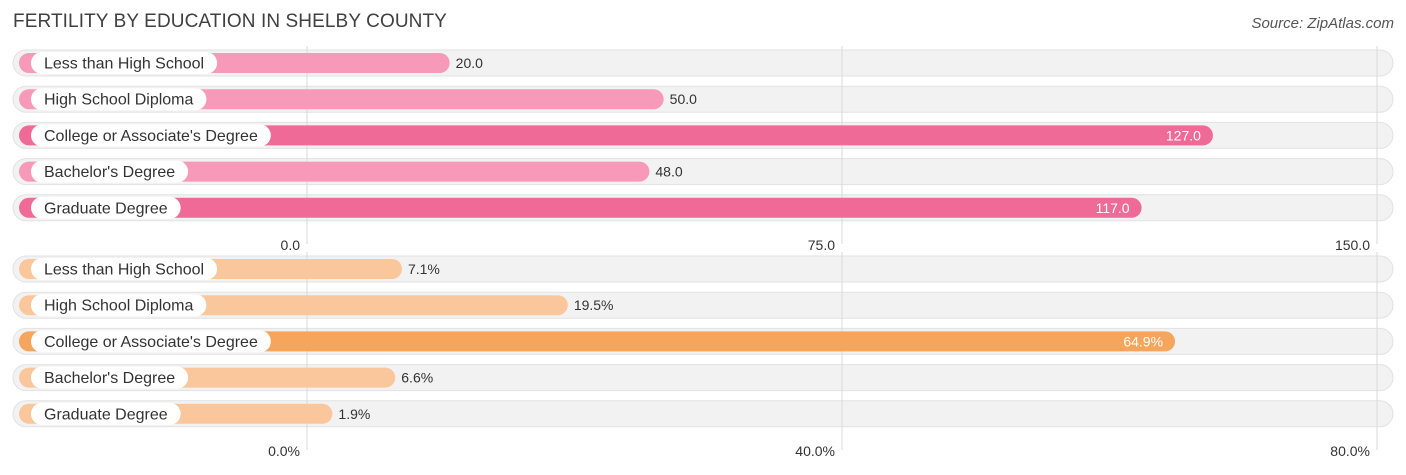  Describe the element at coordinates (1350, 451) in the screenshot. I see `tick-label: 80.0%` at that location.